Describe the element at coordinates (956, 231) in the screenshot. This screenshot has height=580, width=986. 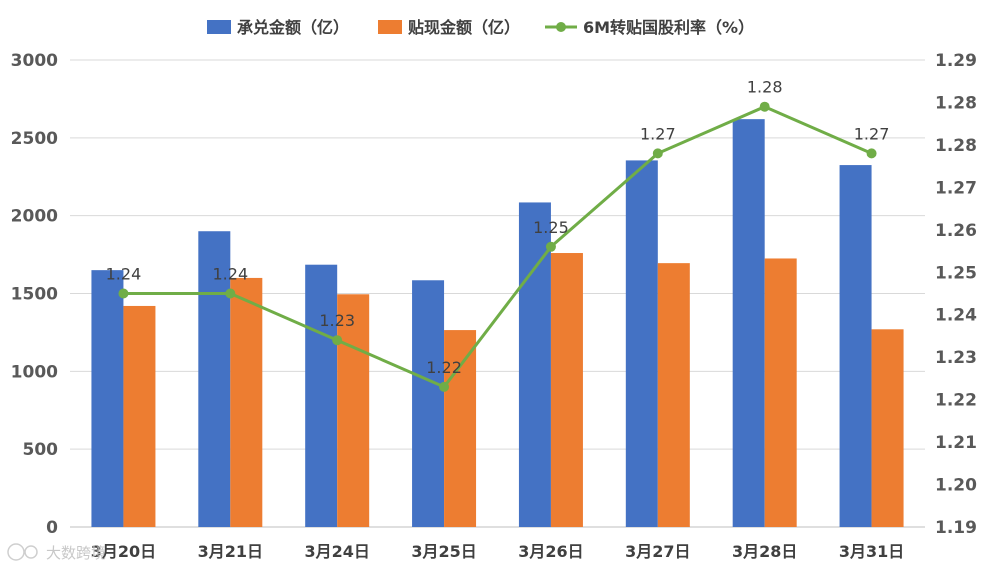
I see `y-right-tick-label: 1.26` at that location.